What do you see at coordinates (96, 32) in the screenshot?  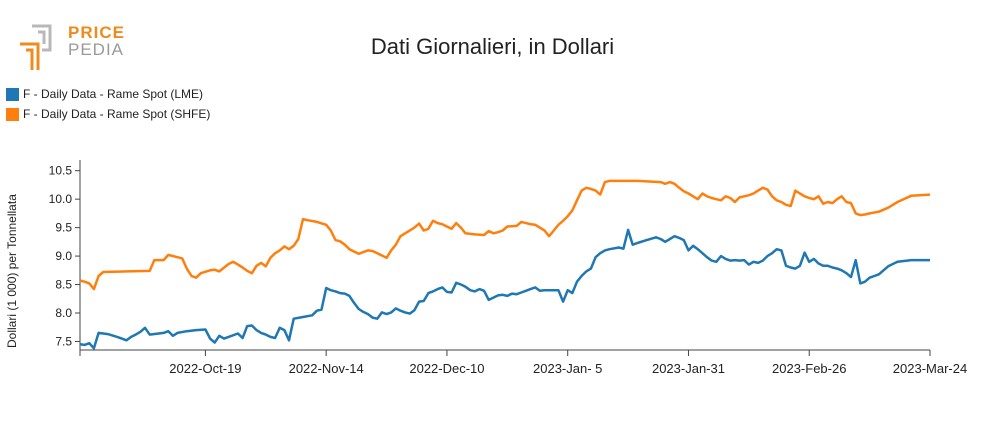 I see `logo-price-text: PRICE` at bounding box center [96, 32].